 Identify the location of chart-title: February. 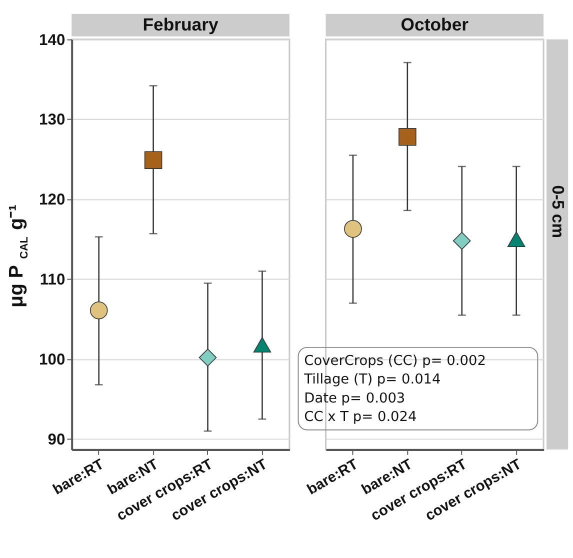
(180, 24).